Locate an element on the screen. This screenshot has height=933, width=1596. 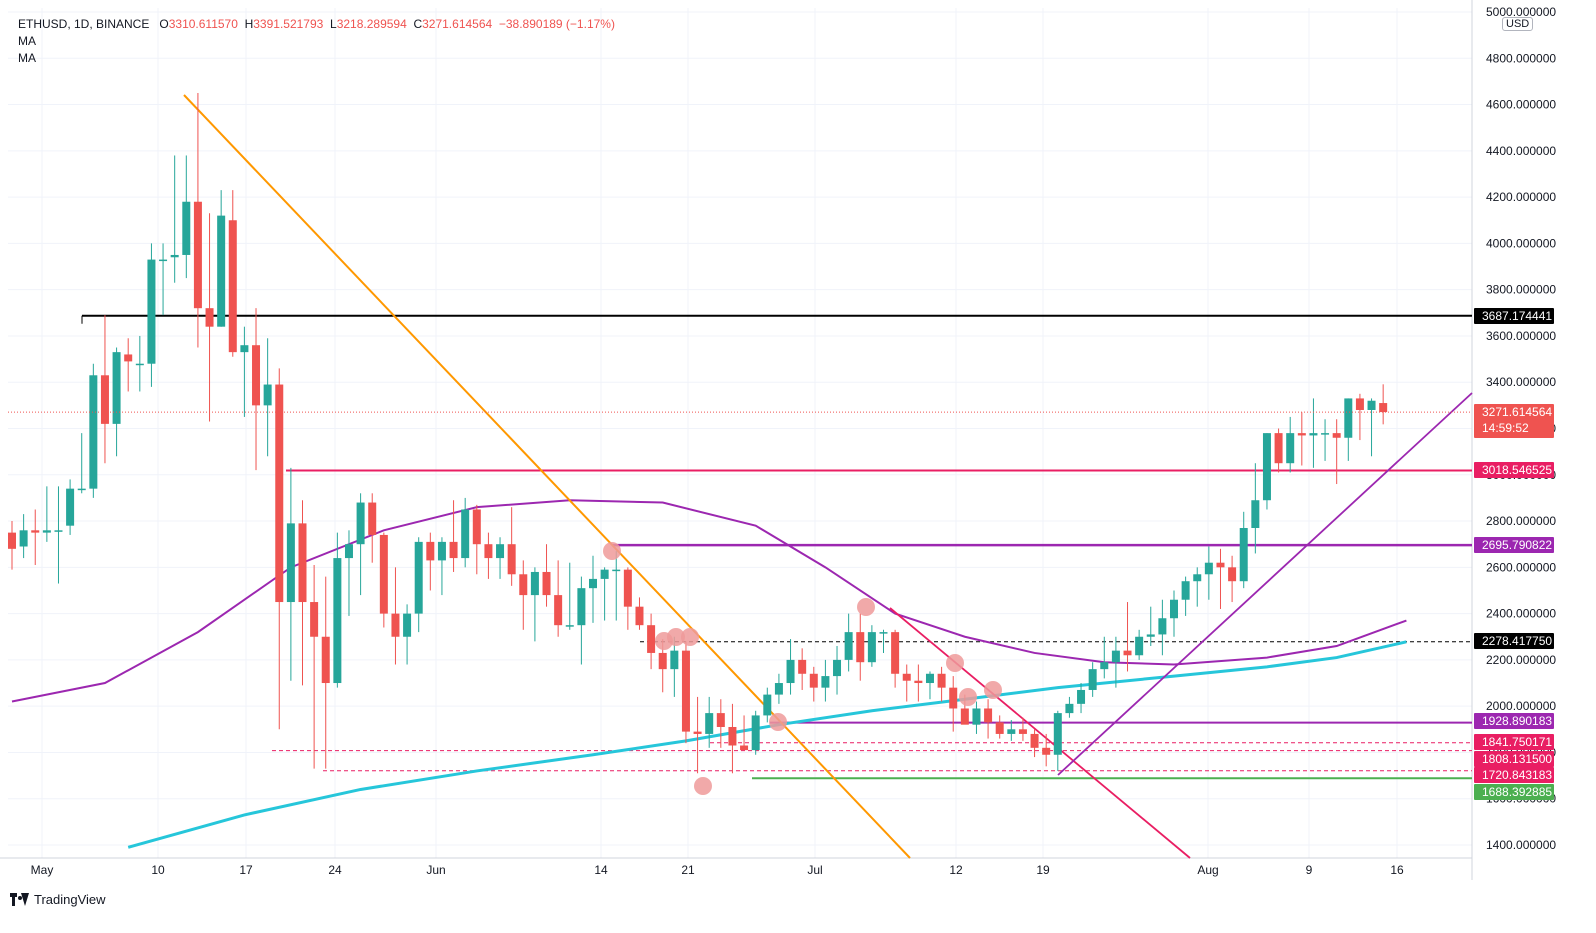
price-label-text: 2695.790822 is located at coordinates (1517, 545).